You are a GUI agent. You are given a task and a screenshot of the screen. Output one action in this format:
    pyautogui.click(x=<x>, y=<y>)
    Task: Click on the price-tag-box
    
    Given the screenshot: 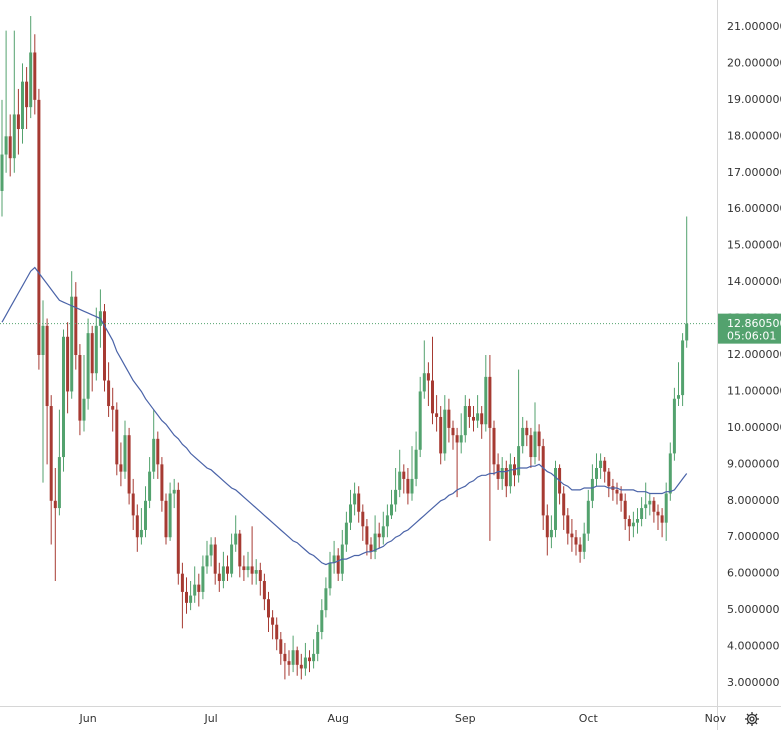 What is the action you would take?
    pyautogui.click(x=749, y=328)
    